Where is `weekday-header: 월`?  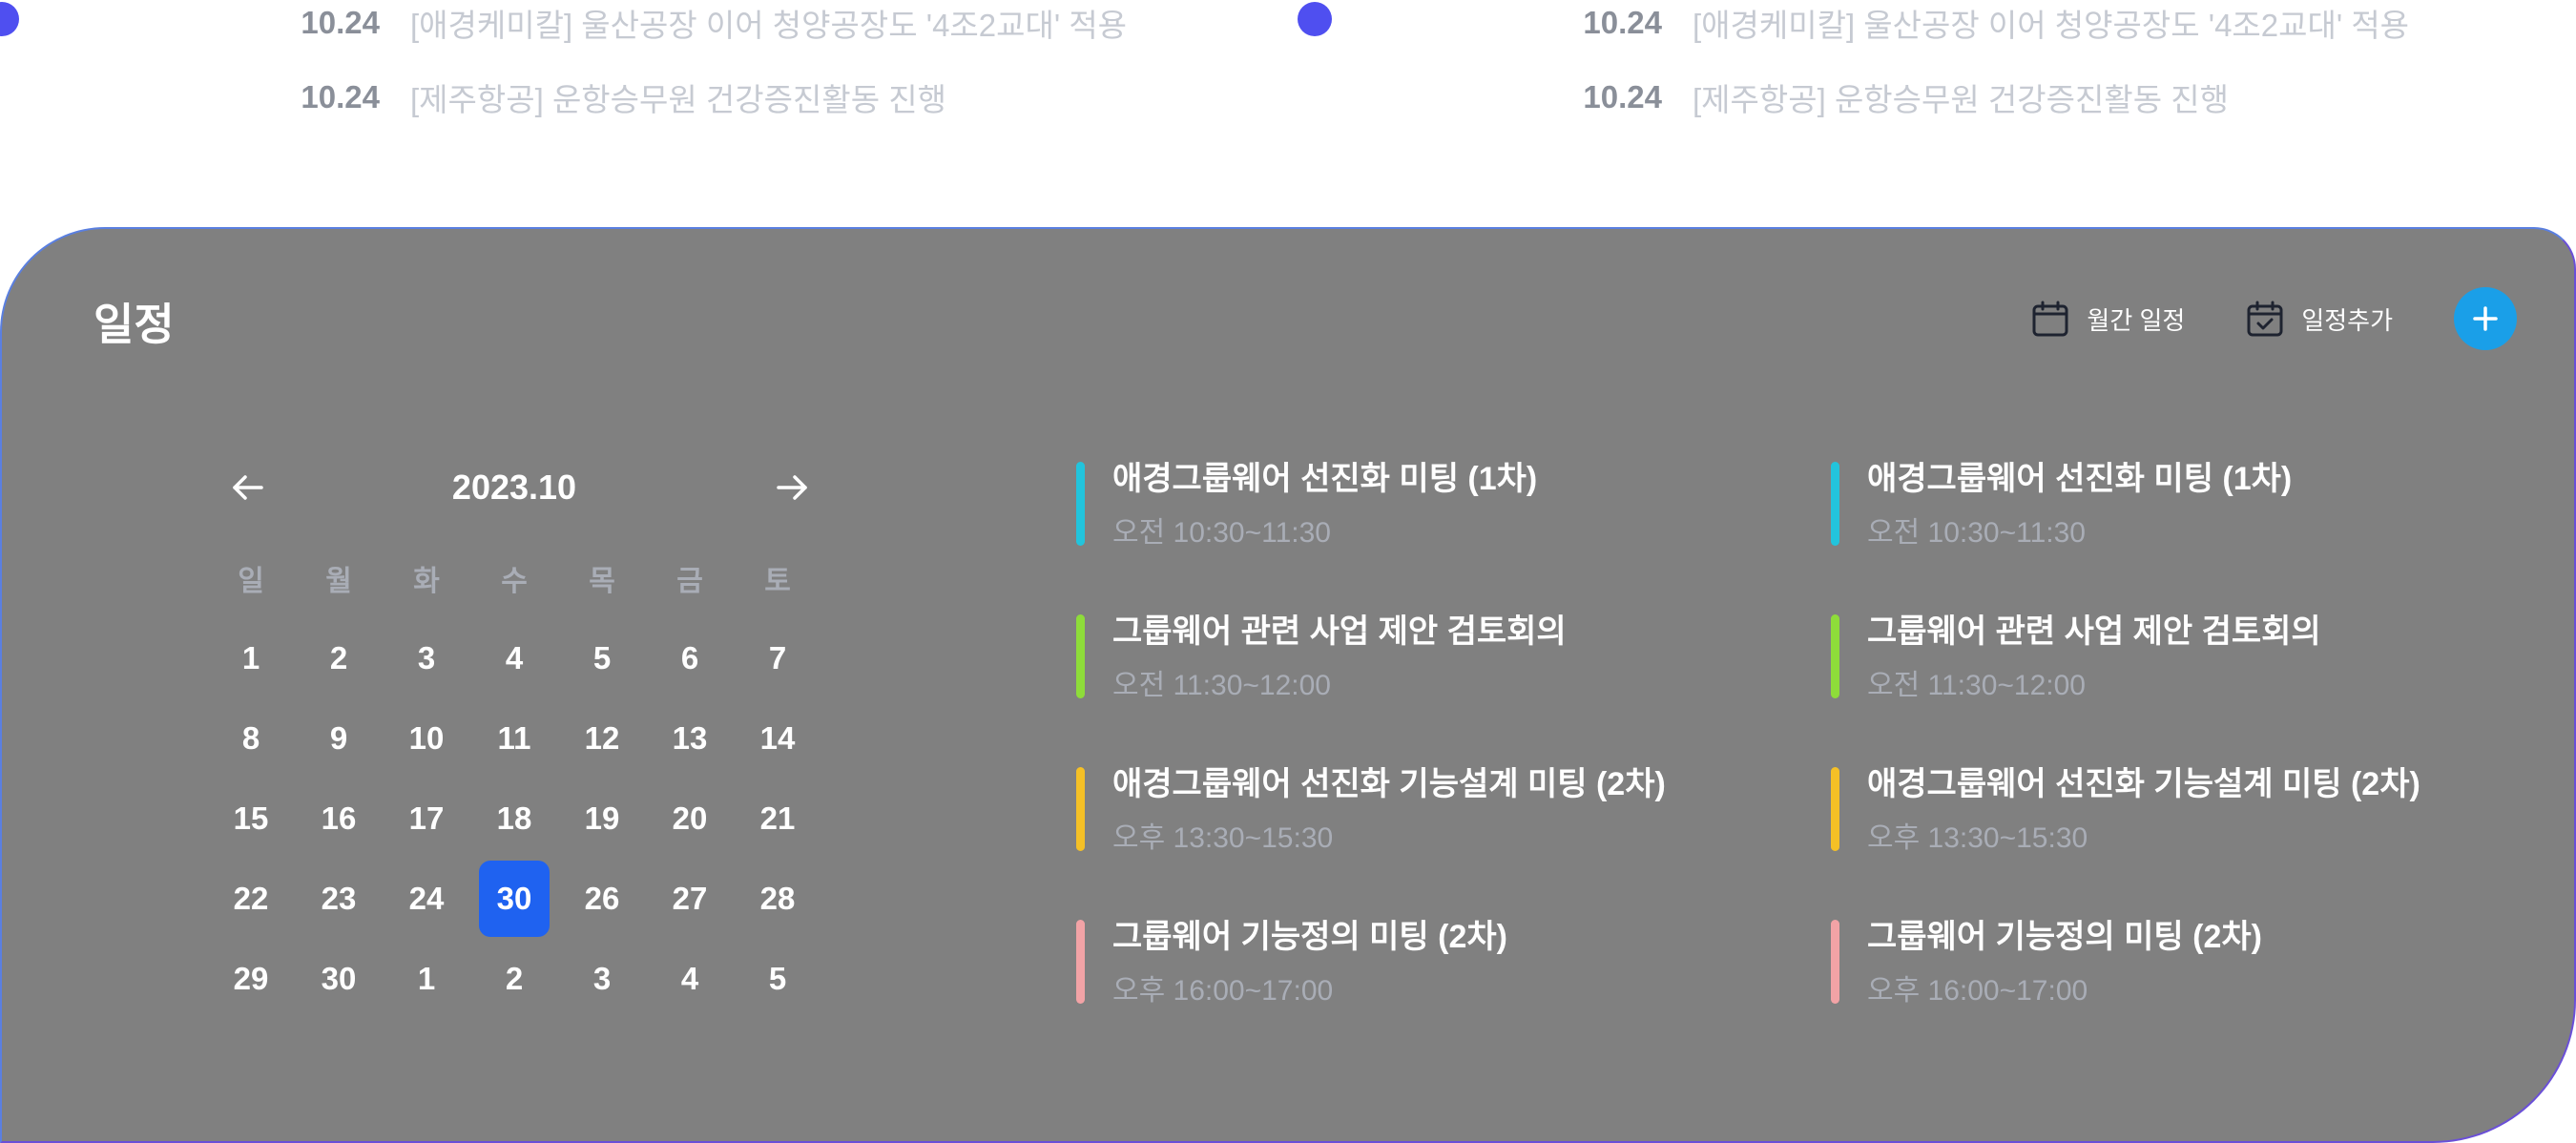 weekday-header: 월 is located at coordinates (338, 581).